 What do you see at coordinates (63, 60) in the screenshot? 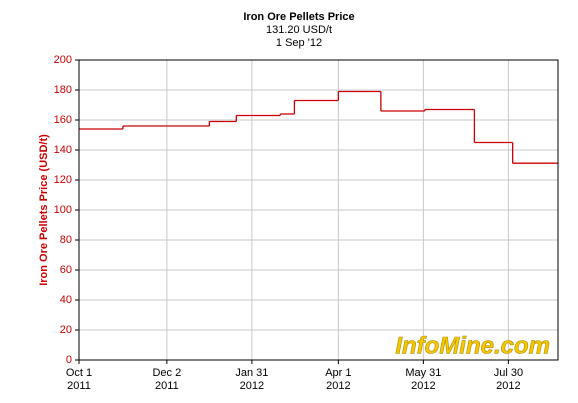
I see `y-tick-label: 200` at bounding box center [63, 60].